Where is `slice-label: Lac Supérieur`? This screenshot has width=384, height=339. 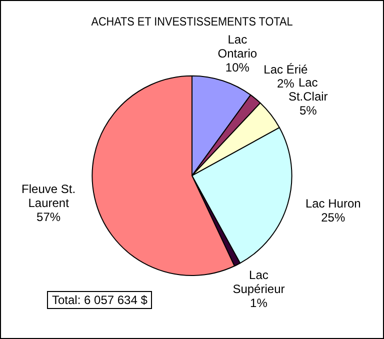 slice-label: Lac Supérieur is located at coordinates (258, 282).